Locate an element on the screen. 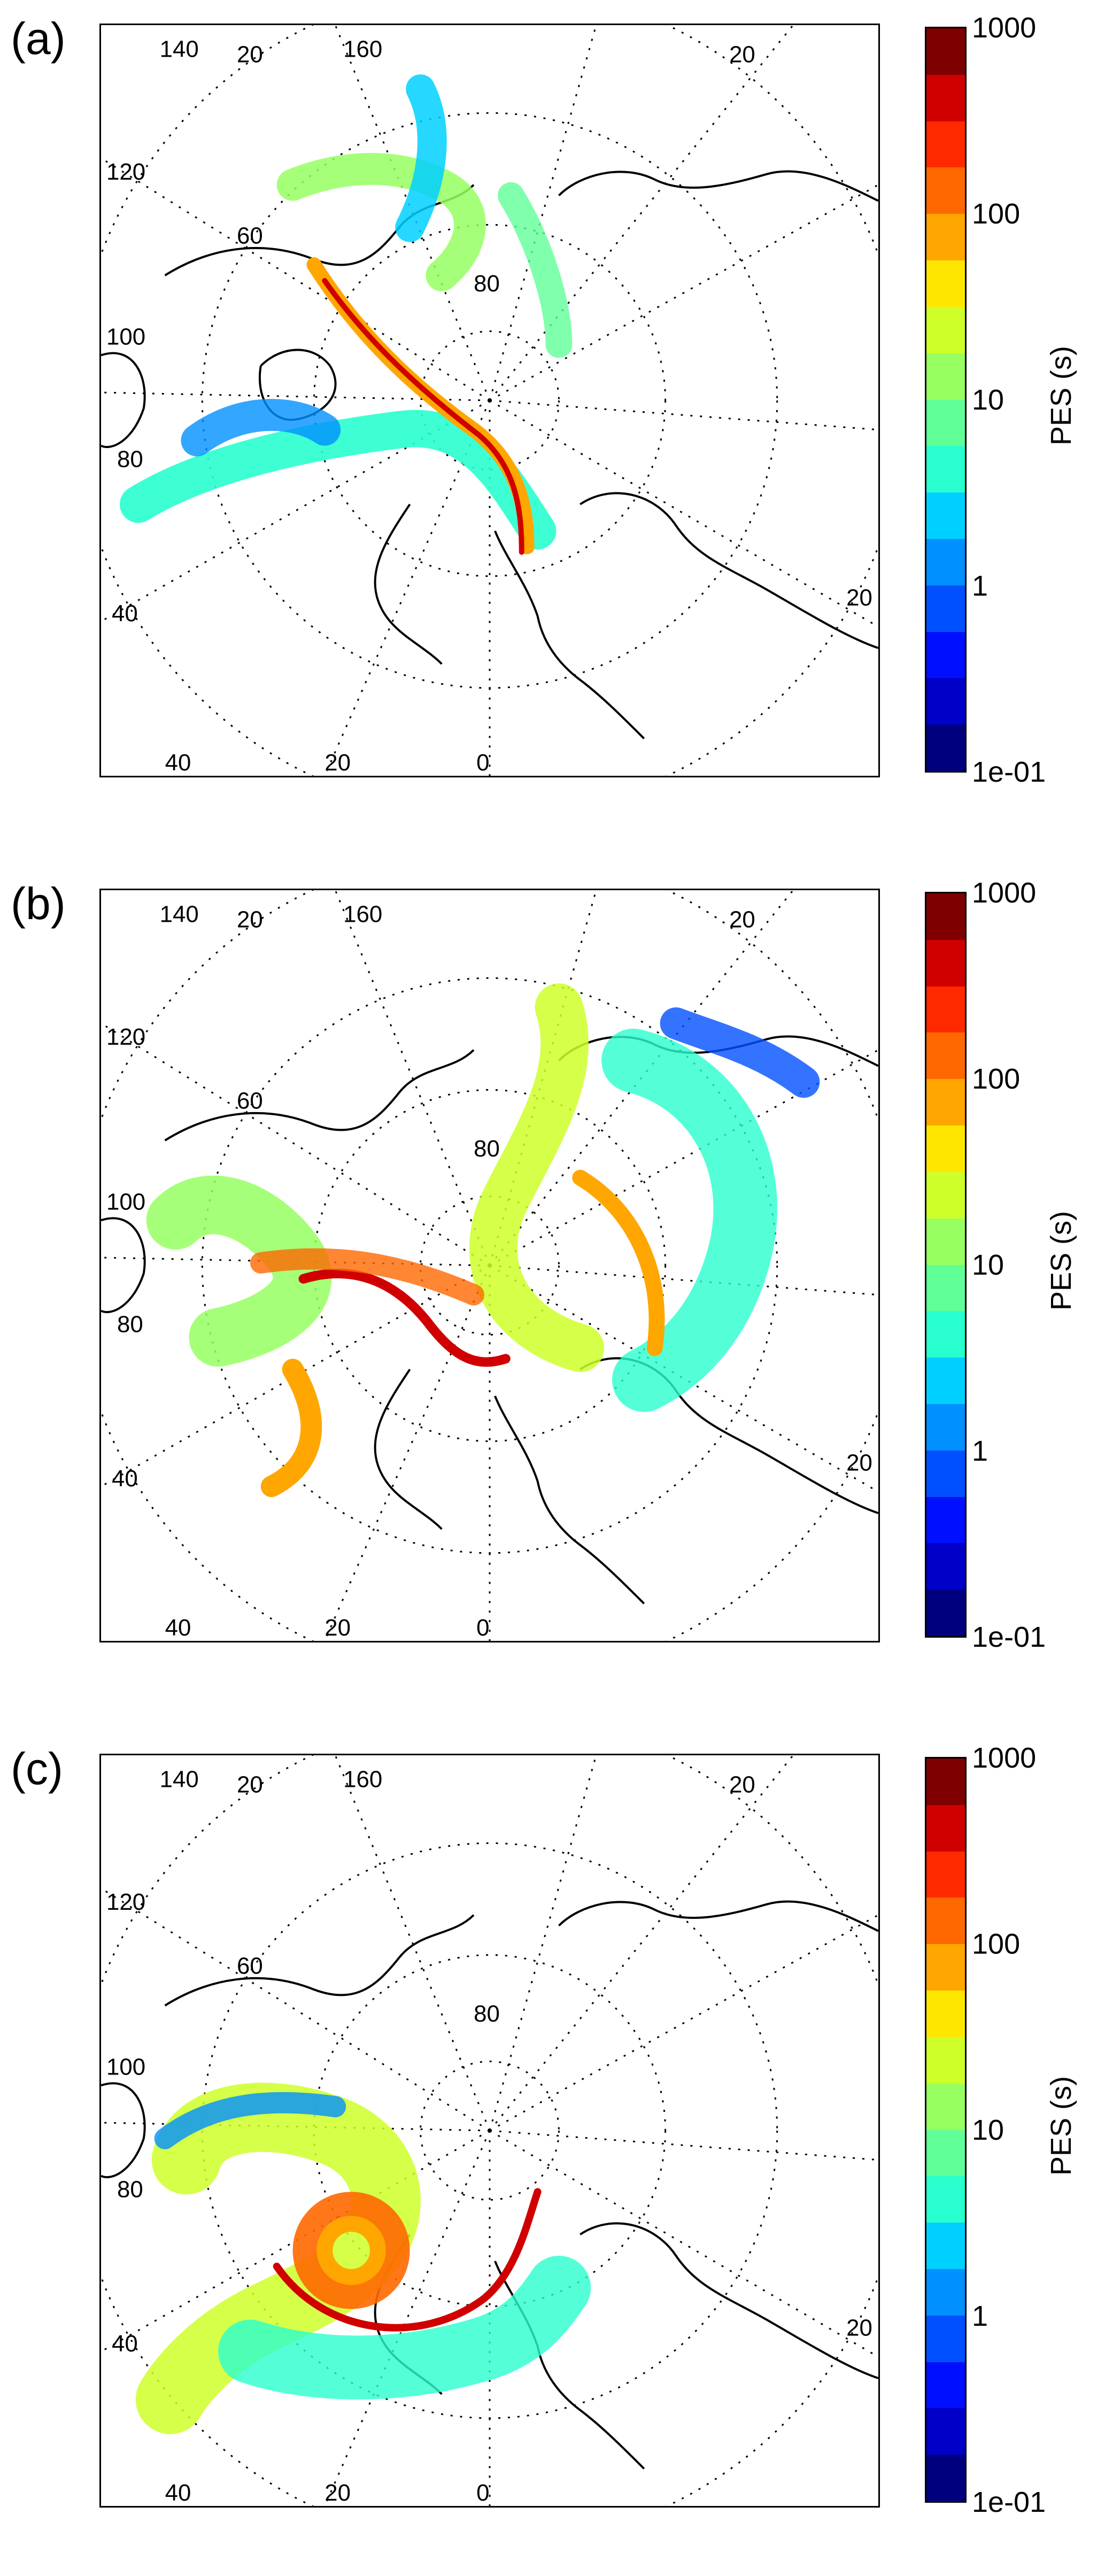 The height and width of the screenshot is (2576, 1105). panel-label: (c) is located at coordinates (37, 1769).